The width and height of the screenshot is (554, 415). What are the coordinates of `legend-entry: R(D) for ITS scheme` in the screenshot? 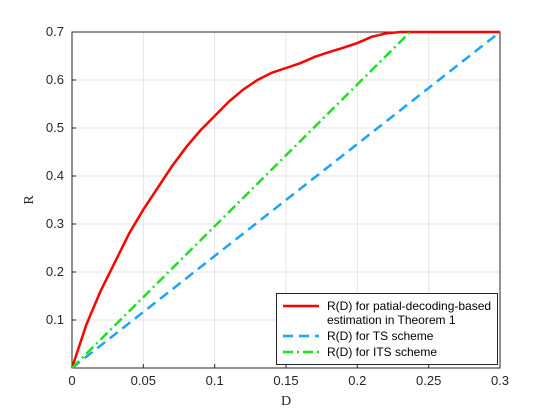 It's located at (387, 352).